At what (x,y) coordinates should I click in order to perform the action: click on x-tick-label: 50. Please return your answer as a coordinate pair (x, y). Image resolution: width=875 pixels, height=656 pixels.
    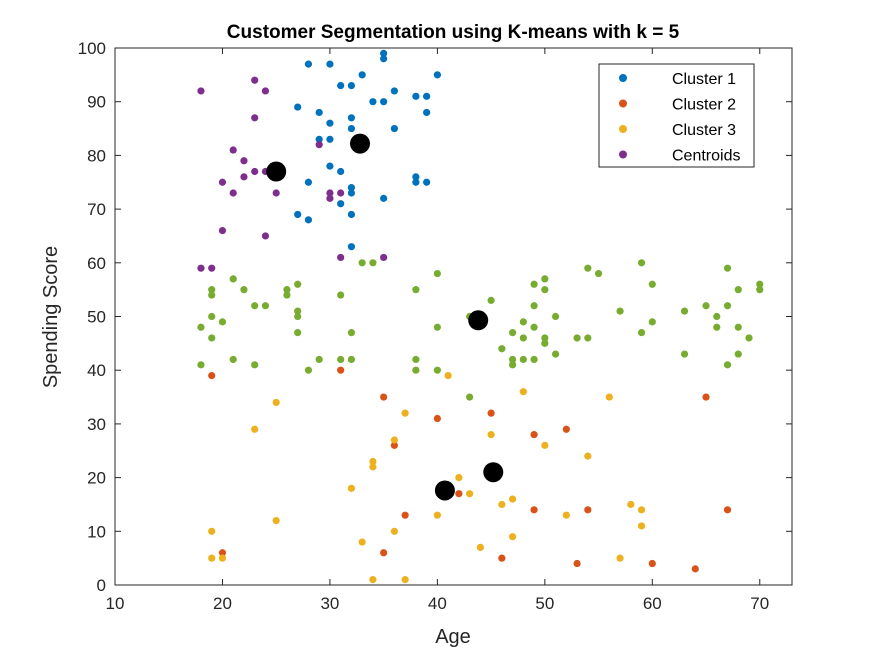
    Looking at the image, I should click on (544, 603).